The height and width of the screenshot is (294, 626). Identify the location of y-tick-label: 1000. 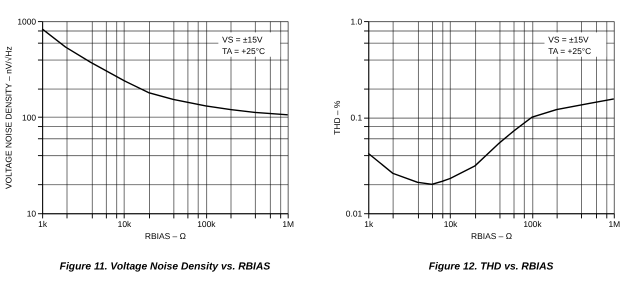
(26, 21).